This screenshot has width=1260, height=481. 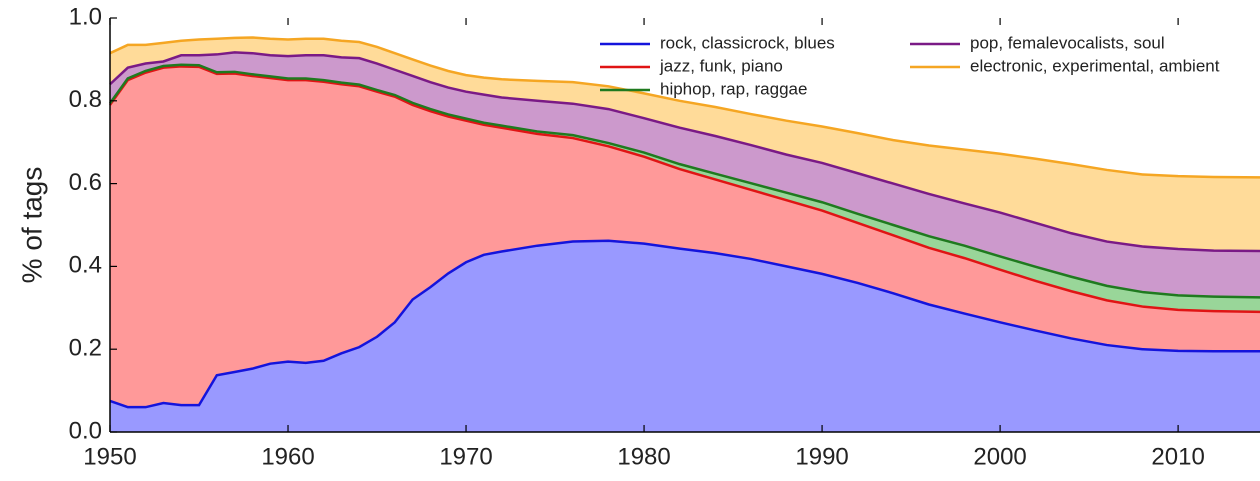 I want to click on legend-label: hiphop, rap, raggae, so click(x=733, y=88).